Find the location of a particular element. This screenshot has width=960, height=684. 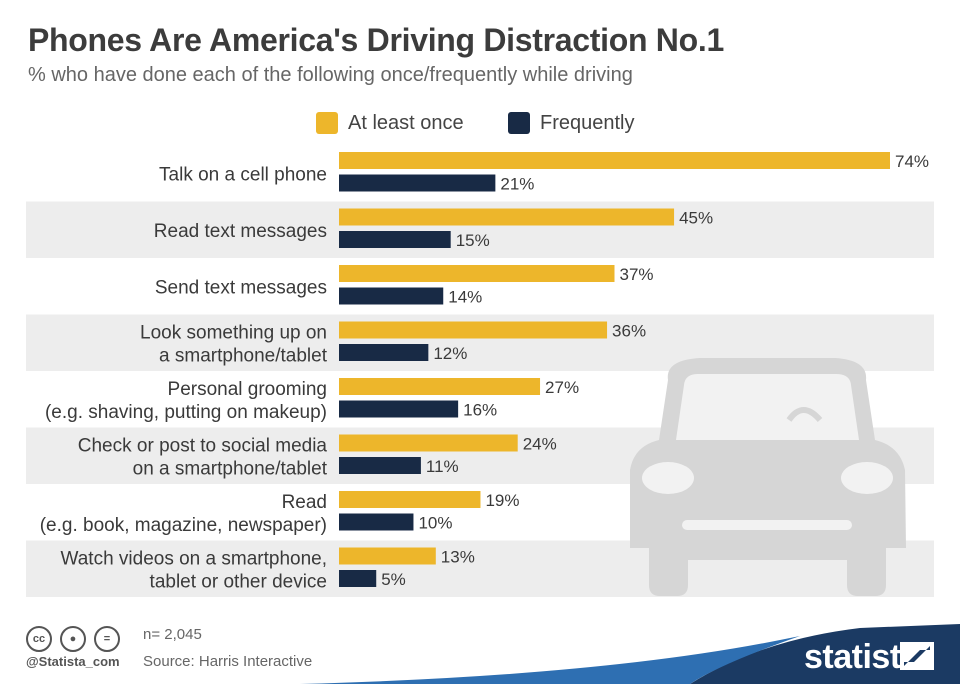

legend-swatch-at-least-once is located at coordinates (327, 123).